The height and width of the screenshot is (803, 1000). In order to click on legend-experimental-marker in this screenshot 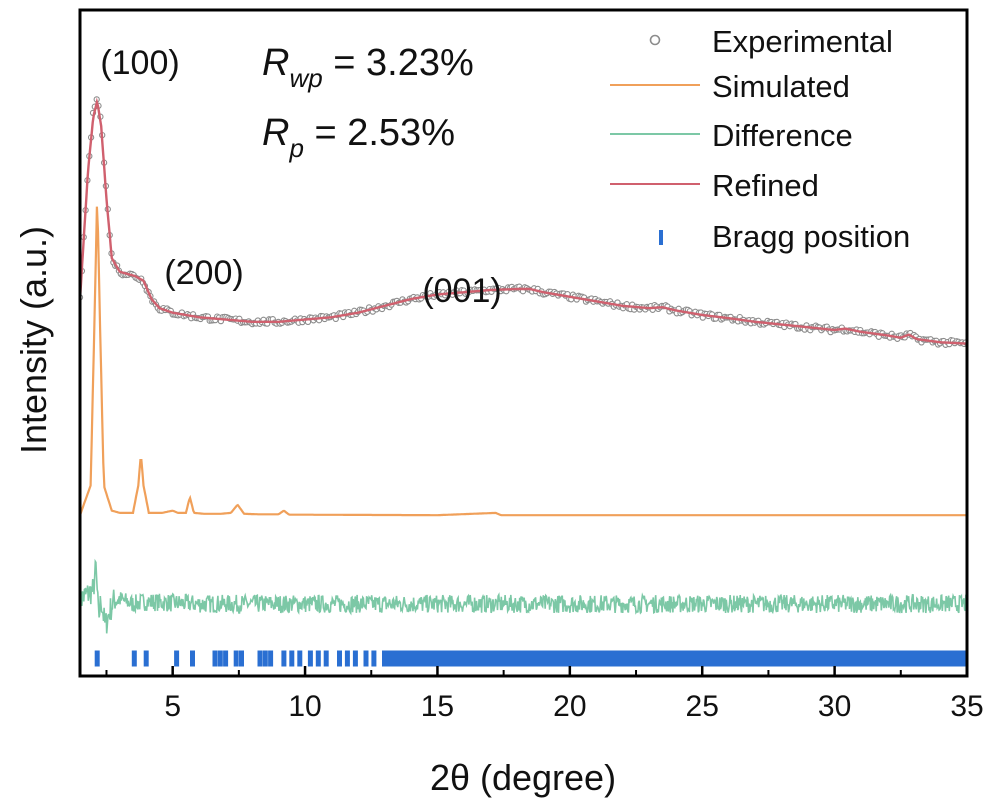, I will do `click(655, 40)`.